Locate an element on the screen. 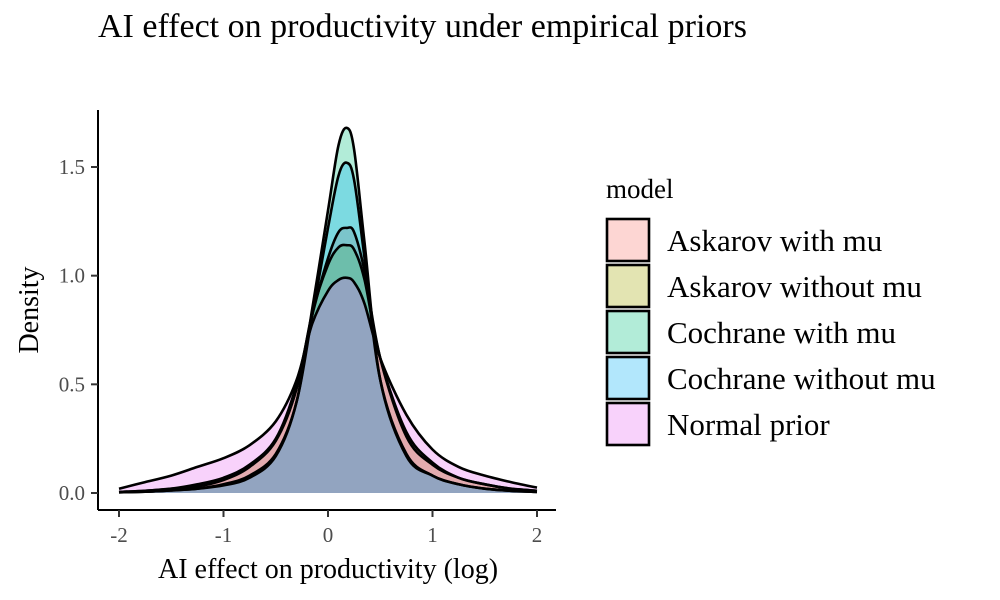  legend-item-normal-prior: Normal prior is located at coordinates (717, 424).